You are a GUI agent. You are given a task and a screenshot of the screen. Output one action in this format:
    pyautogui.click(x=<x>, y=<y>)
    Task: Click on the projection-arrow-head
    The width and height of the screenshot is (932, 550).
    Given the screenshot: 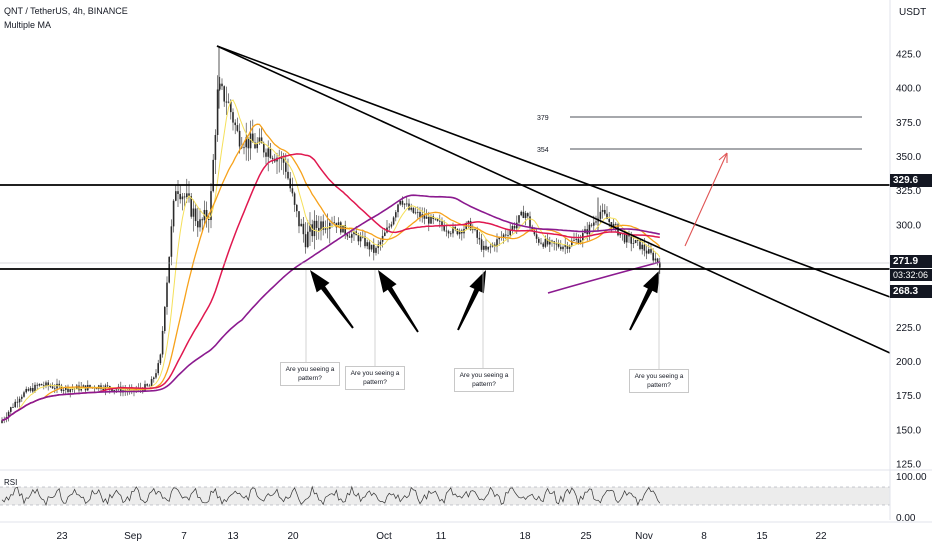 What is the action you would take?
    pyautogui.click(x=723, y=157)
    